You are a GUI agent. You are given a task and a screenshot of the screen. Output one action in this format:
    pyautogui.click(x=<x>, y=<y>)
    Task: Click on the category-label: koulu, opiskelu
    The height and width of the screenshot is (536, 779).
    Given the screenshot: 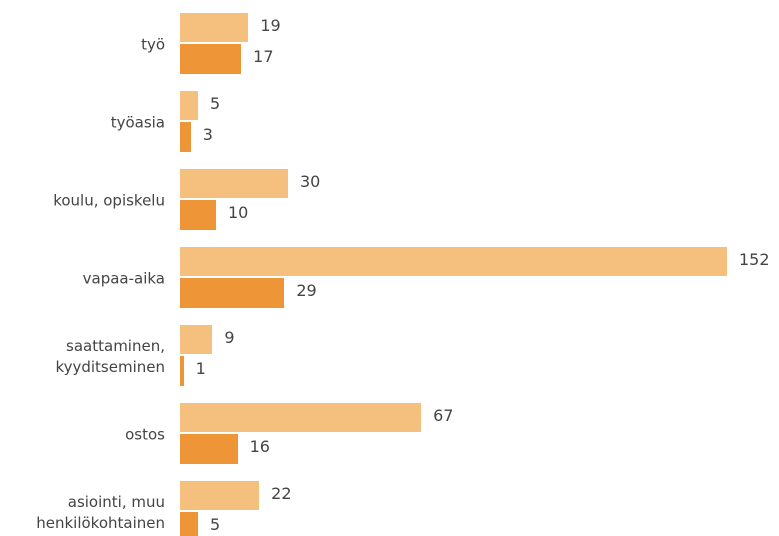 What is the action you would take?
    pyautogui.click(x=109, y=200)
    